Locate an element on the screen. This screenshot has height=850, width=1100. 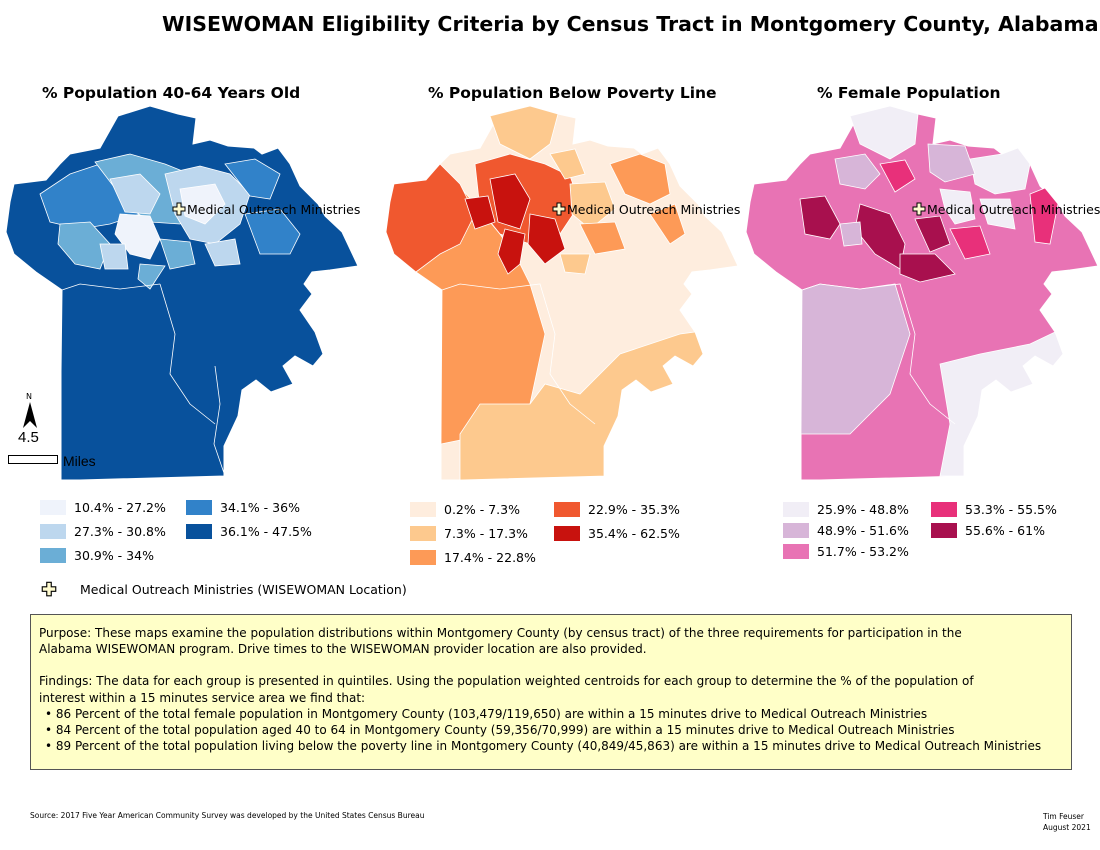
legend-label: 22.9% - 35.3% is located at coordinates (634, 509).